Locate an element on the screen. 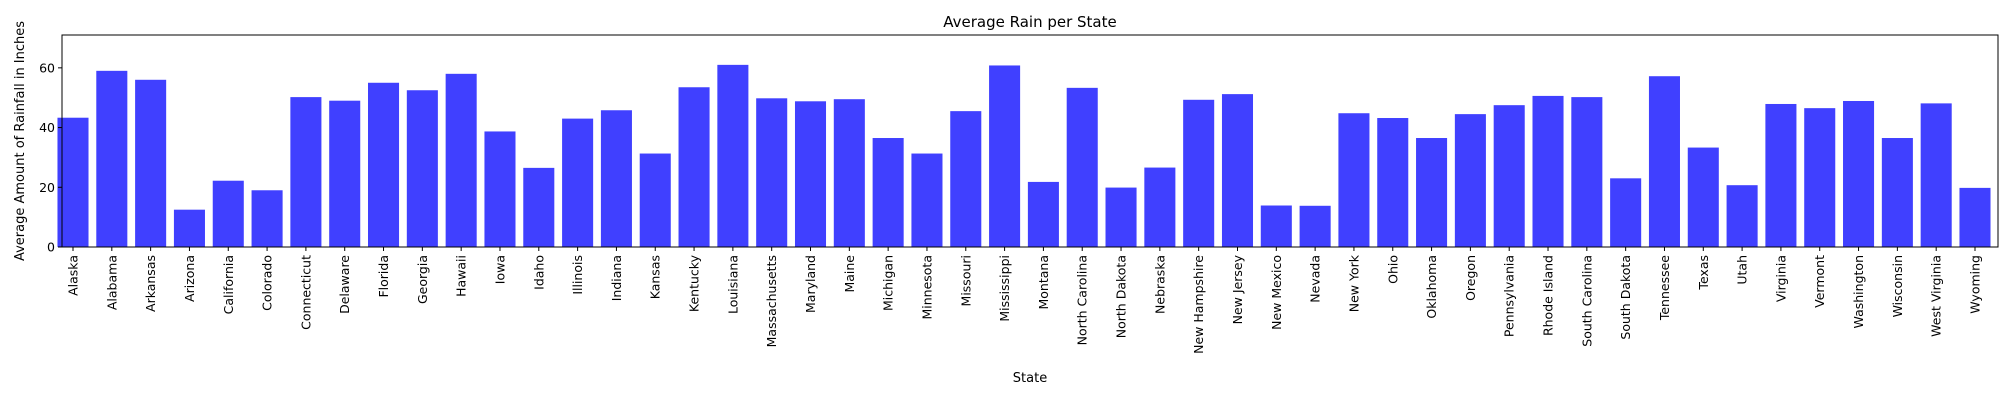 This screenshot has width=2000, height=400. bar-michigan is located at coordinates (888, 192).